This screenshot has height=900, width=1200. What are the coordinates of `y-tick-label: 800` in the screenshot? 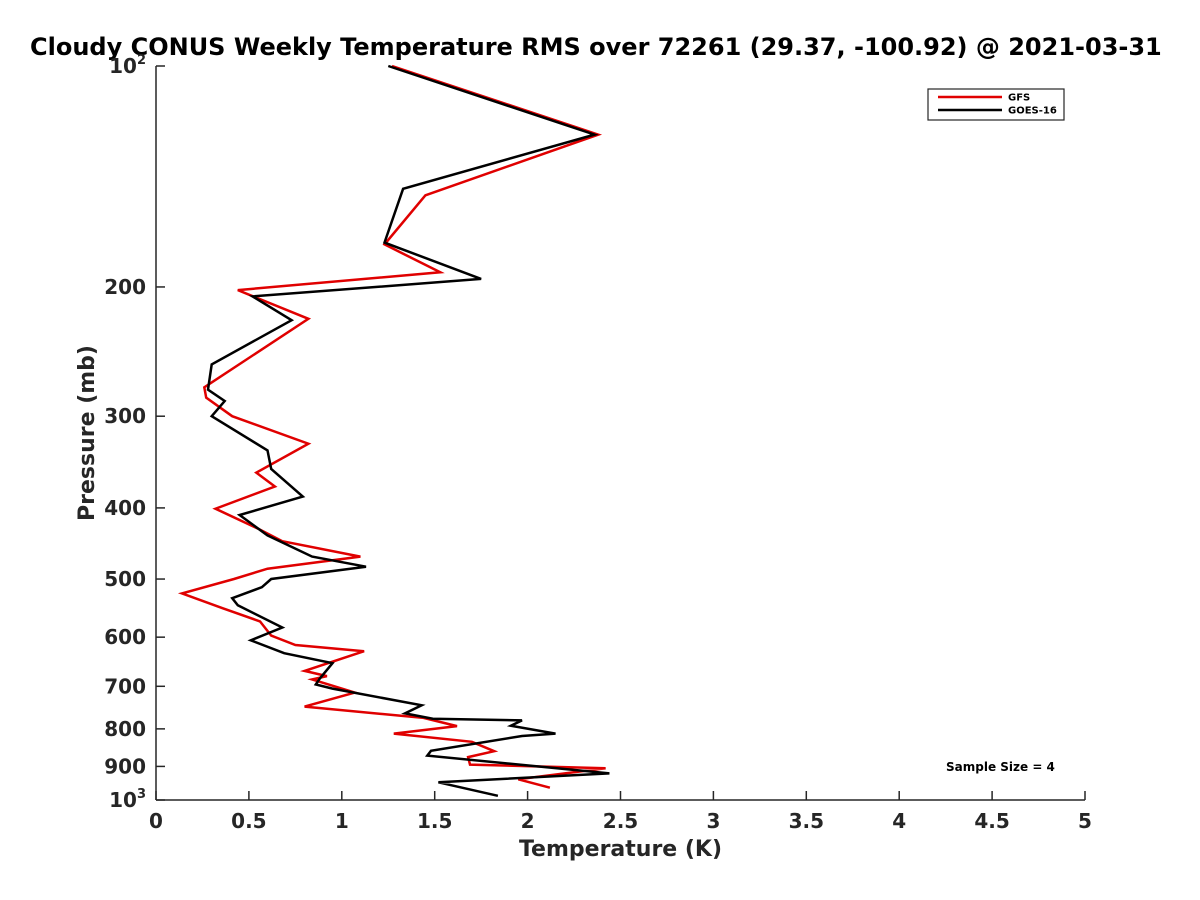 It's located at (125, 729).